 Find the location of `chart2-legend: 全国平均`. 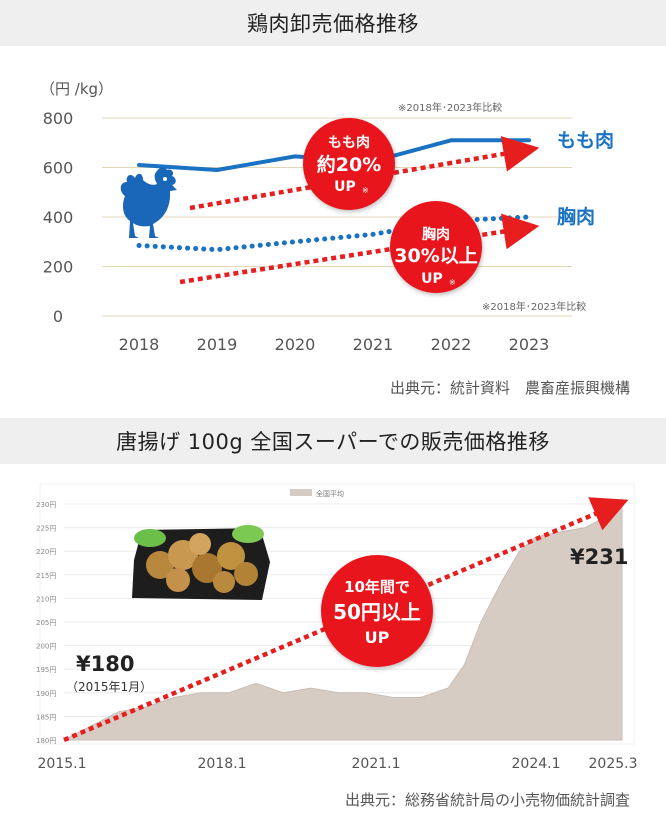

chart2-legend: 全国平均 is located at coordinates (317, 493).